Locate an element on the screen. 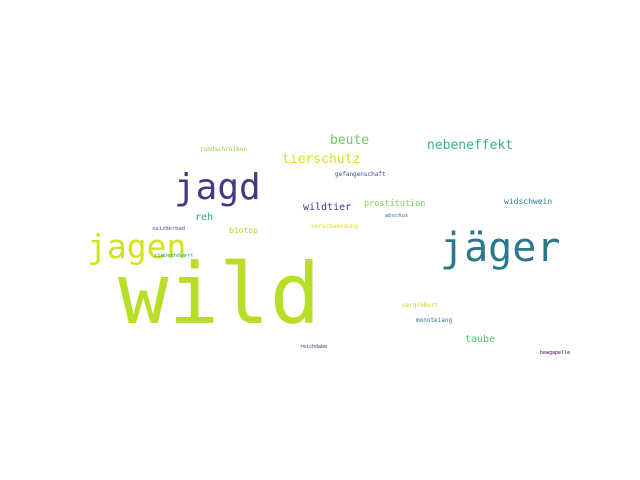 This screenshot has height=480, width=640. word: wild is located at coordinates (219, 294).